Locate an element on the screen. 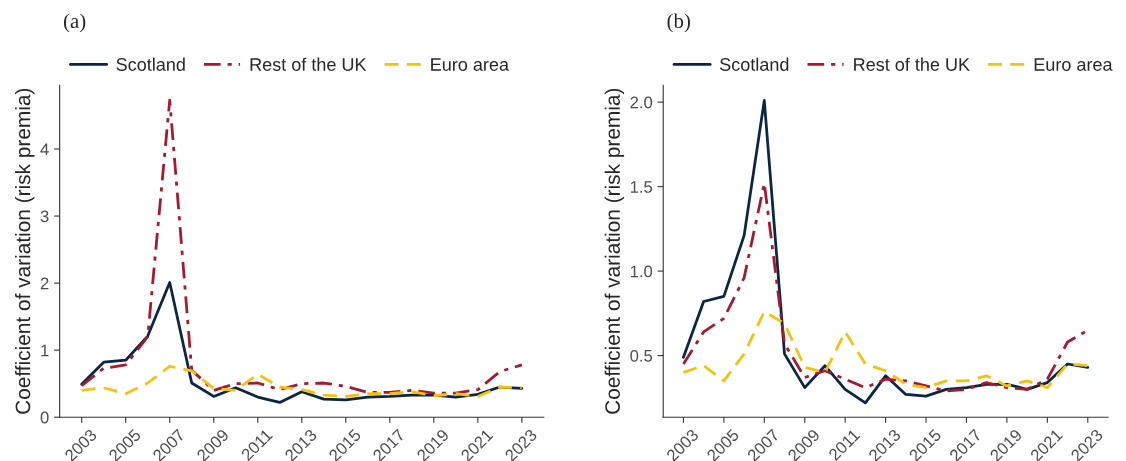 The image size is (1126, 461). y-tick-label: 2.0 is located at coordinates (641, 102).